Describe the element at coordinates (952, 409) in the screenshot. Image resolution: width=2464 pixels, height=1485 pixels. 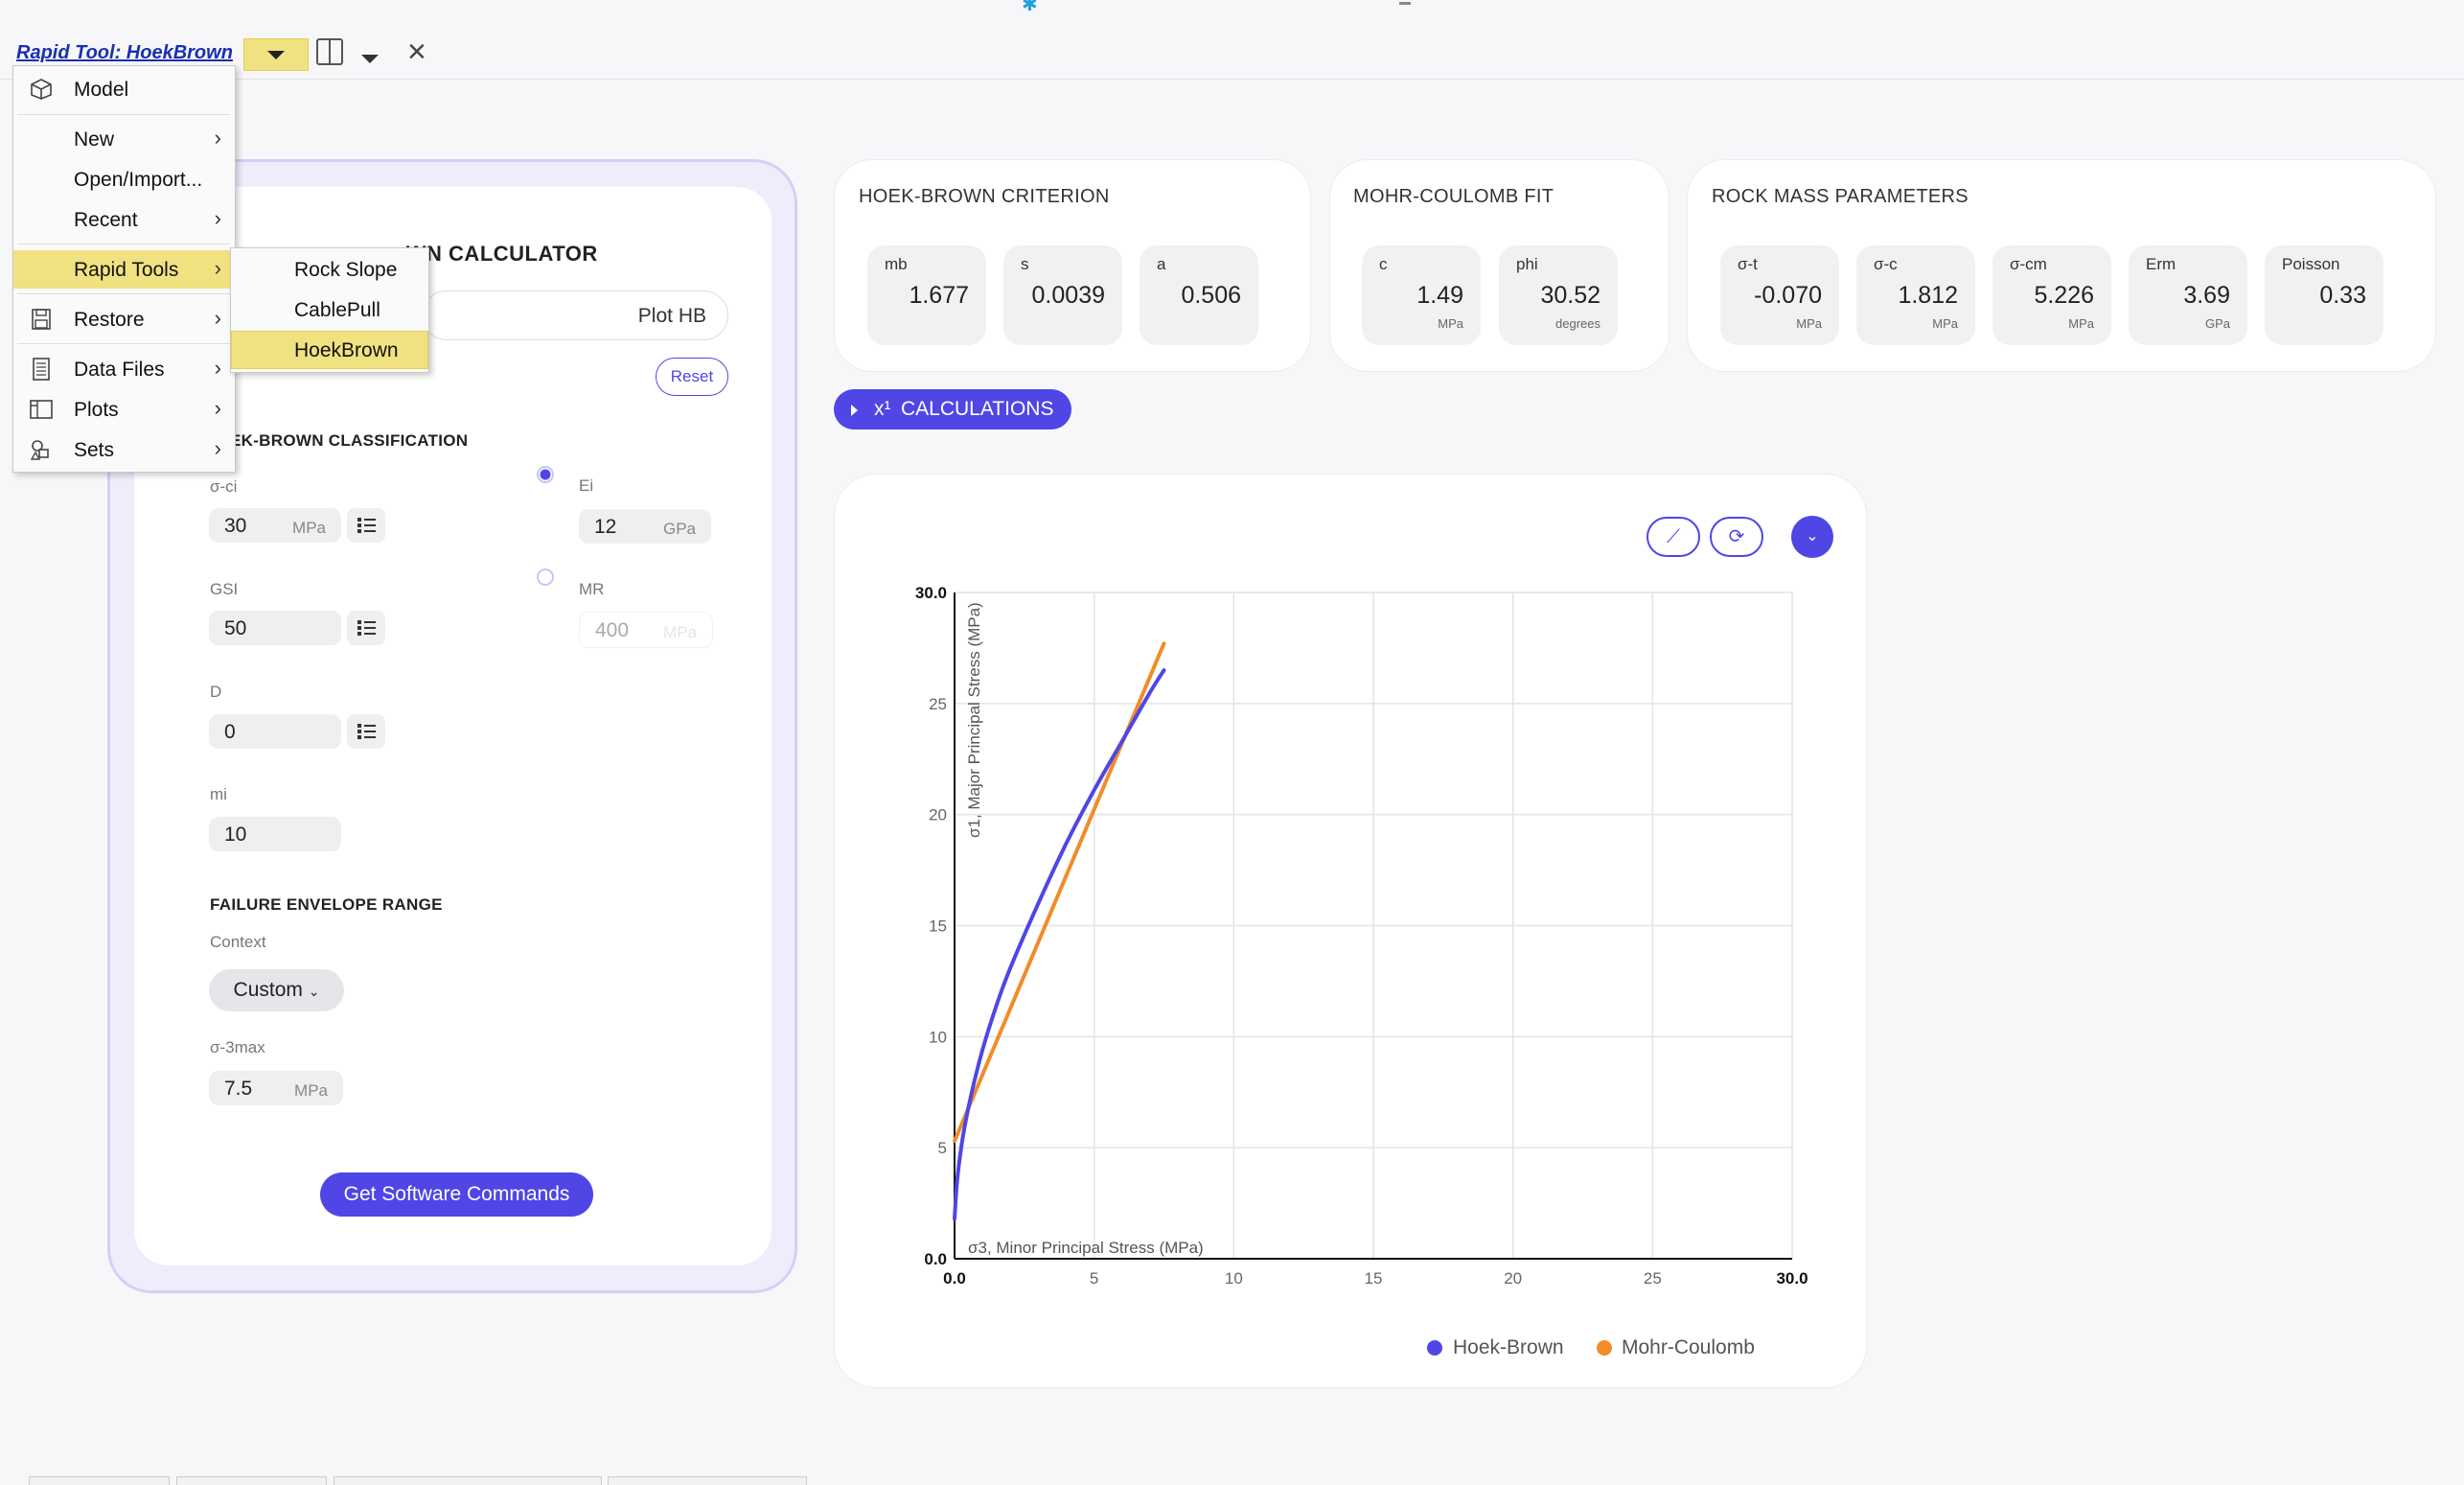
I see `calculations-toggle-button: x¹ CALCULATIONS` at that location.